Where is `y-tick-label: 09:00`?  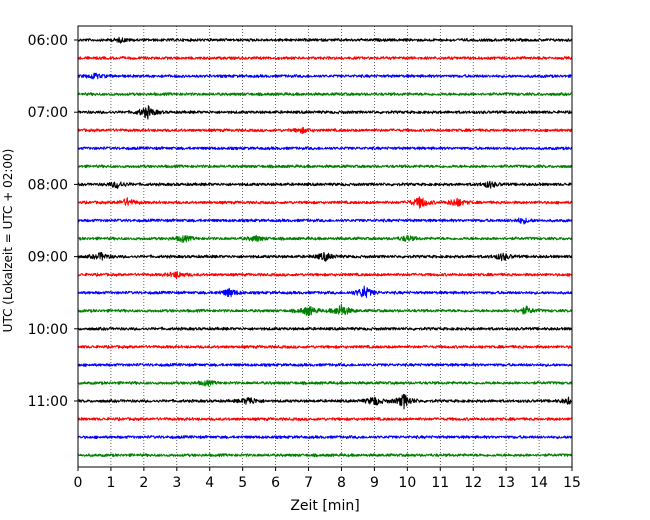
y-tick-label: 09:00 is located at coordinates (48, 258).